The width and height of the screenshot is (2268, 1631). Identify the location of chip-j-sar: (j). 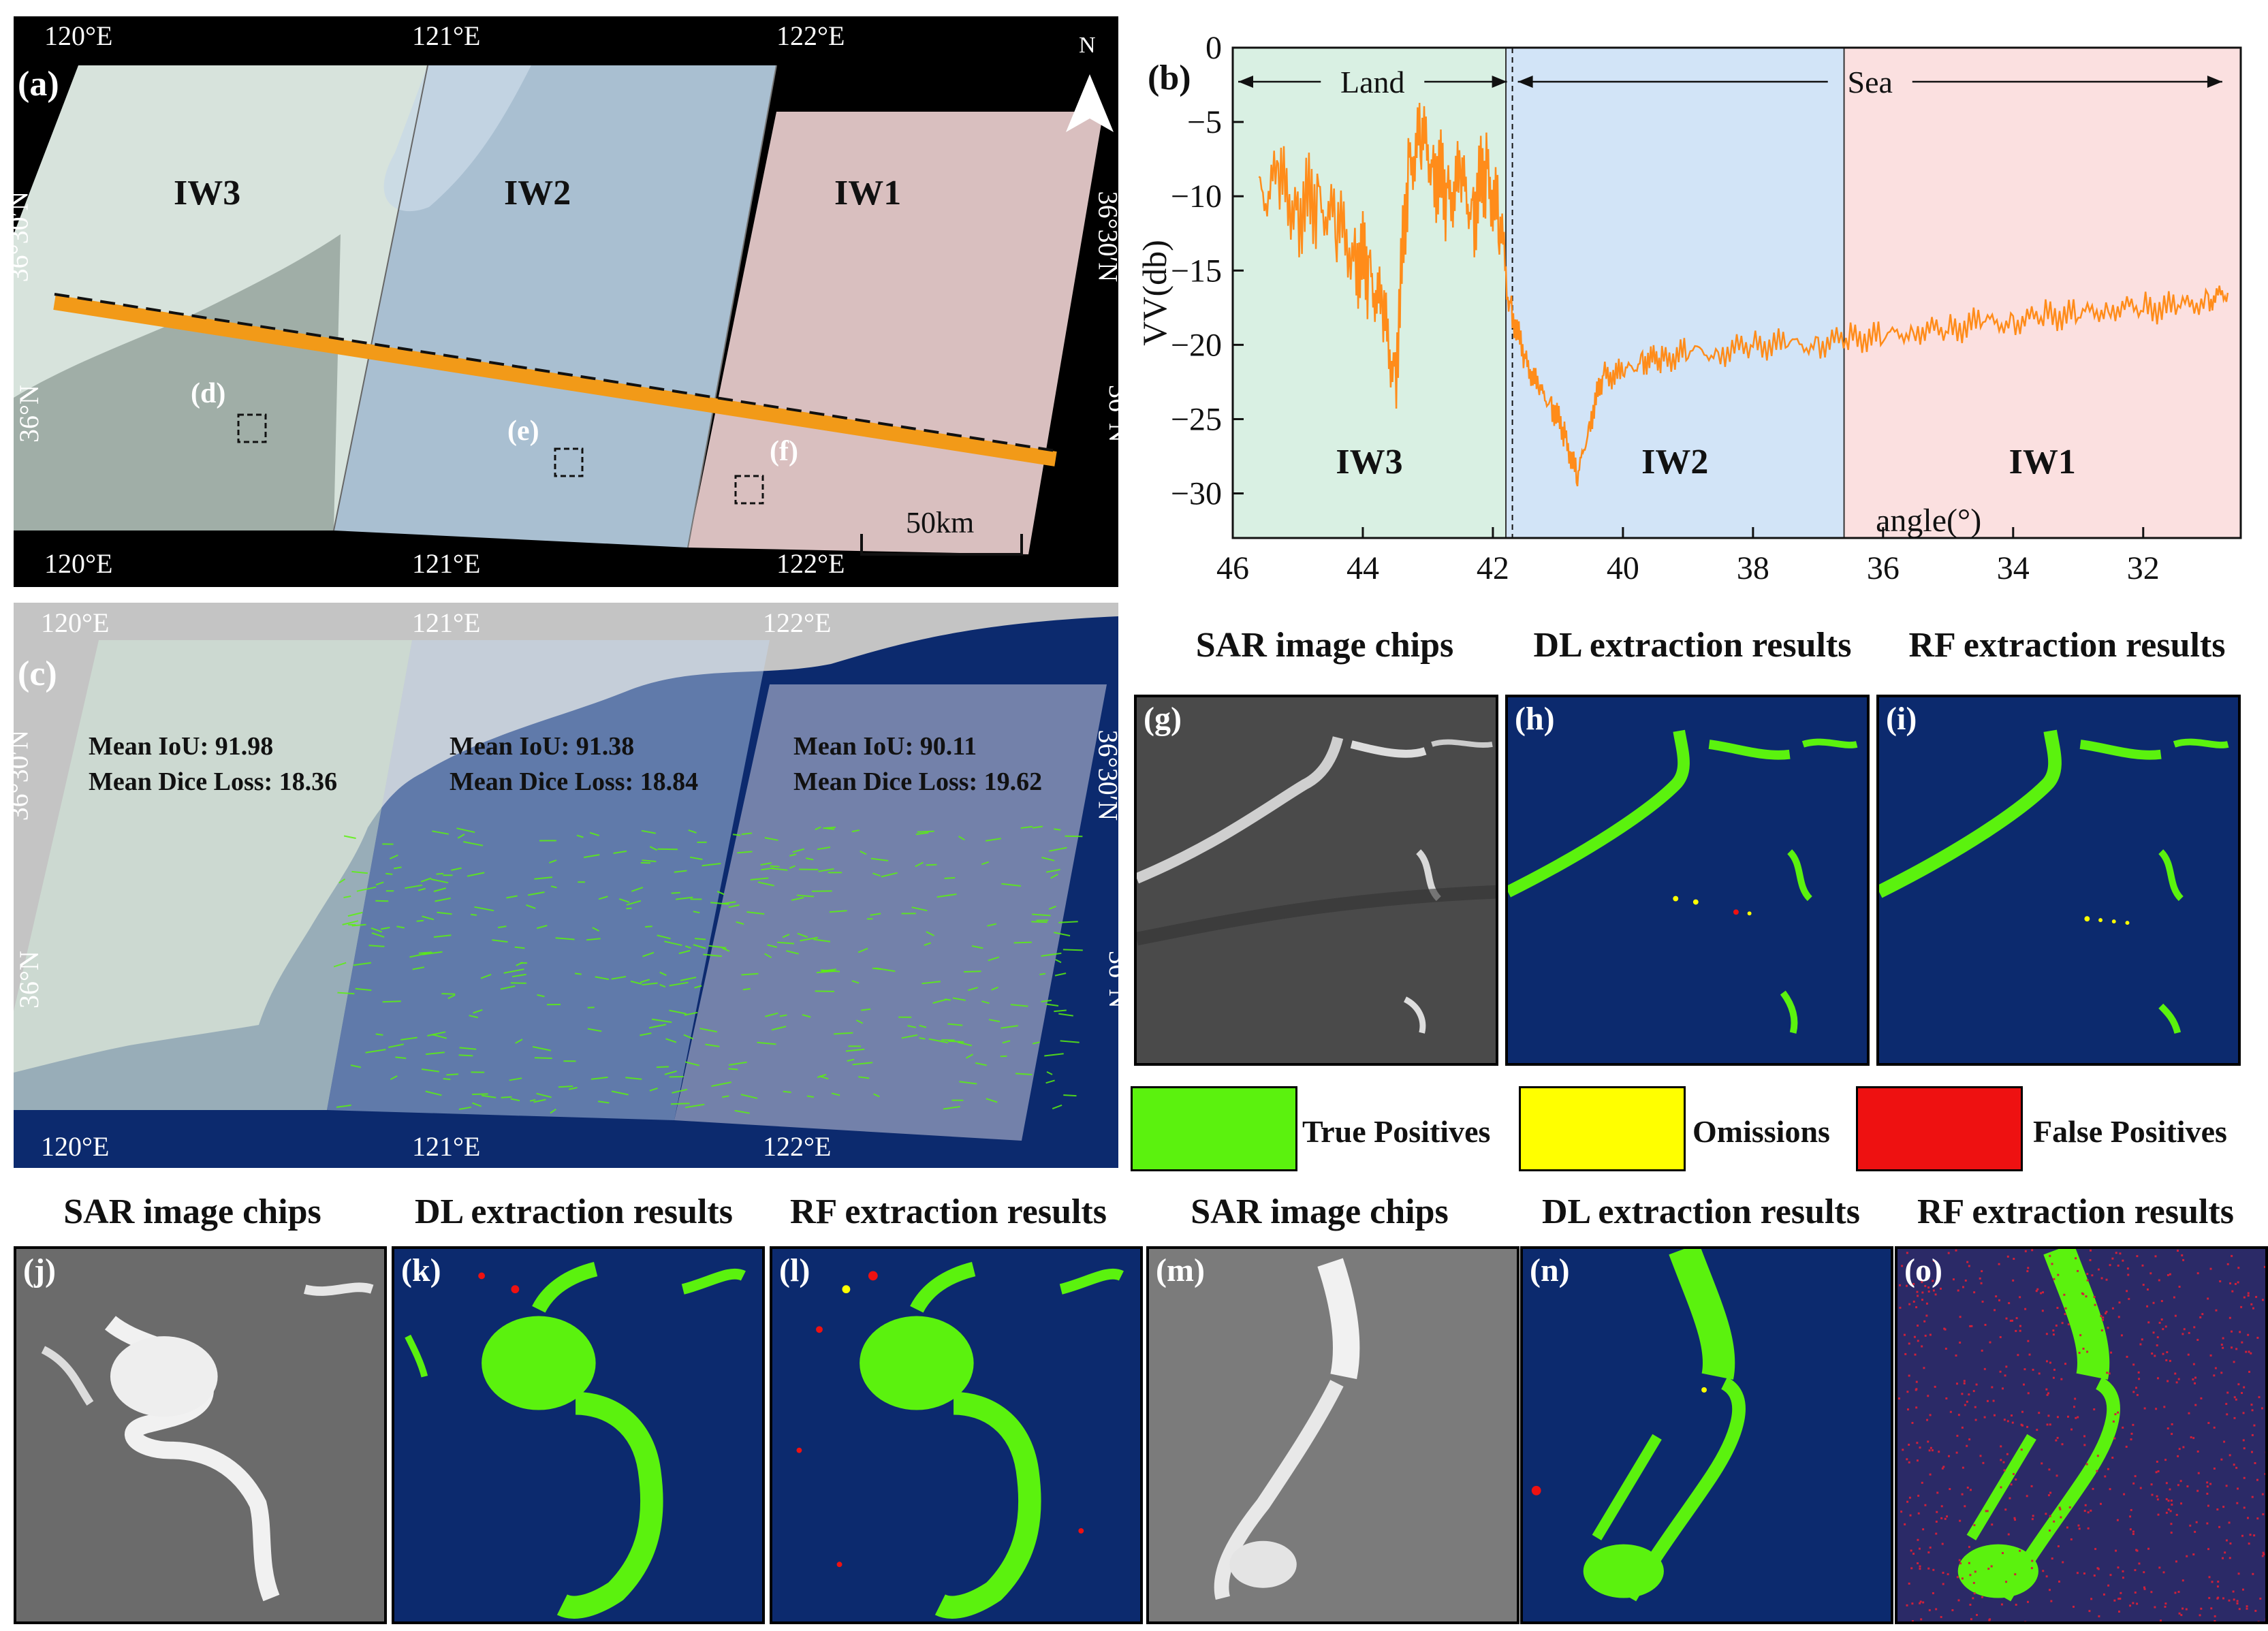
(200, 1435).